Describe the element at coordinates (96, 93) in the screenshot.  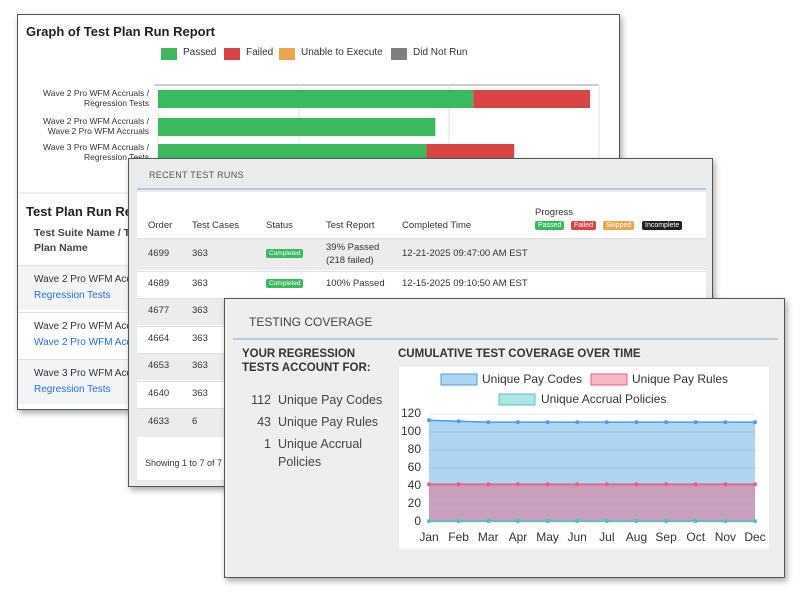
I see `category-label: Wave 2 Pro WFM Accruals /` at that location.